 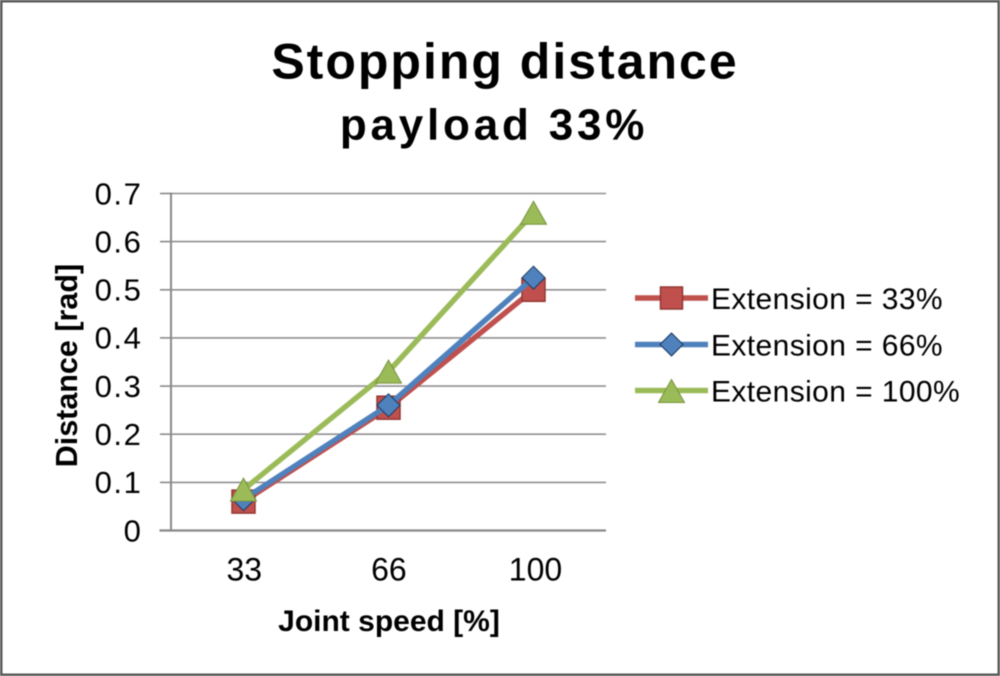 I want to click on svg-text: 0.1, so click(x=119, y=482).